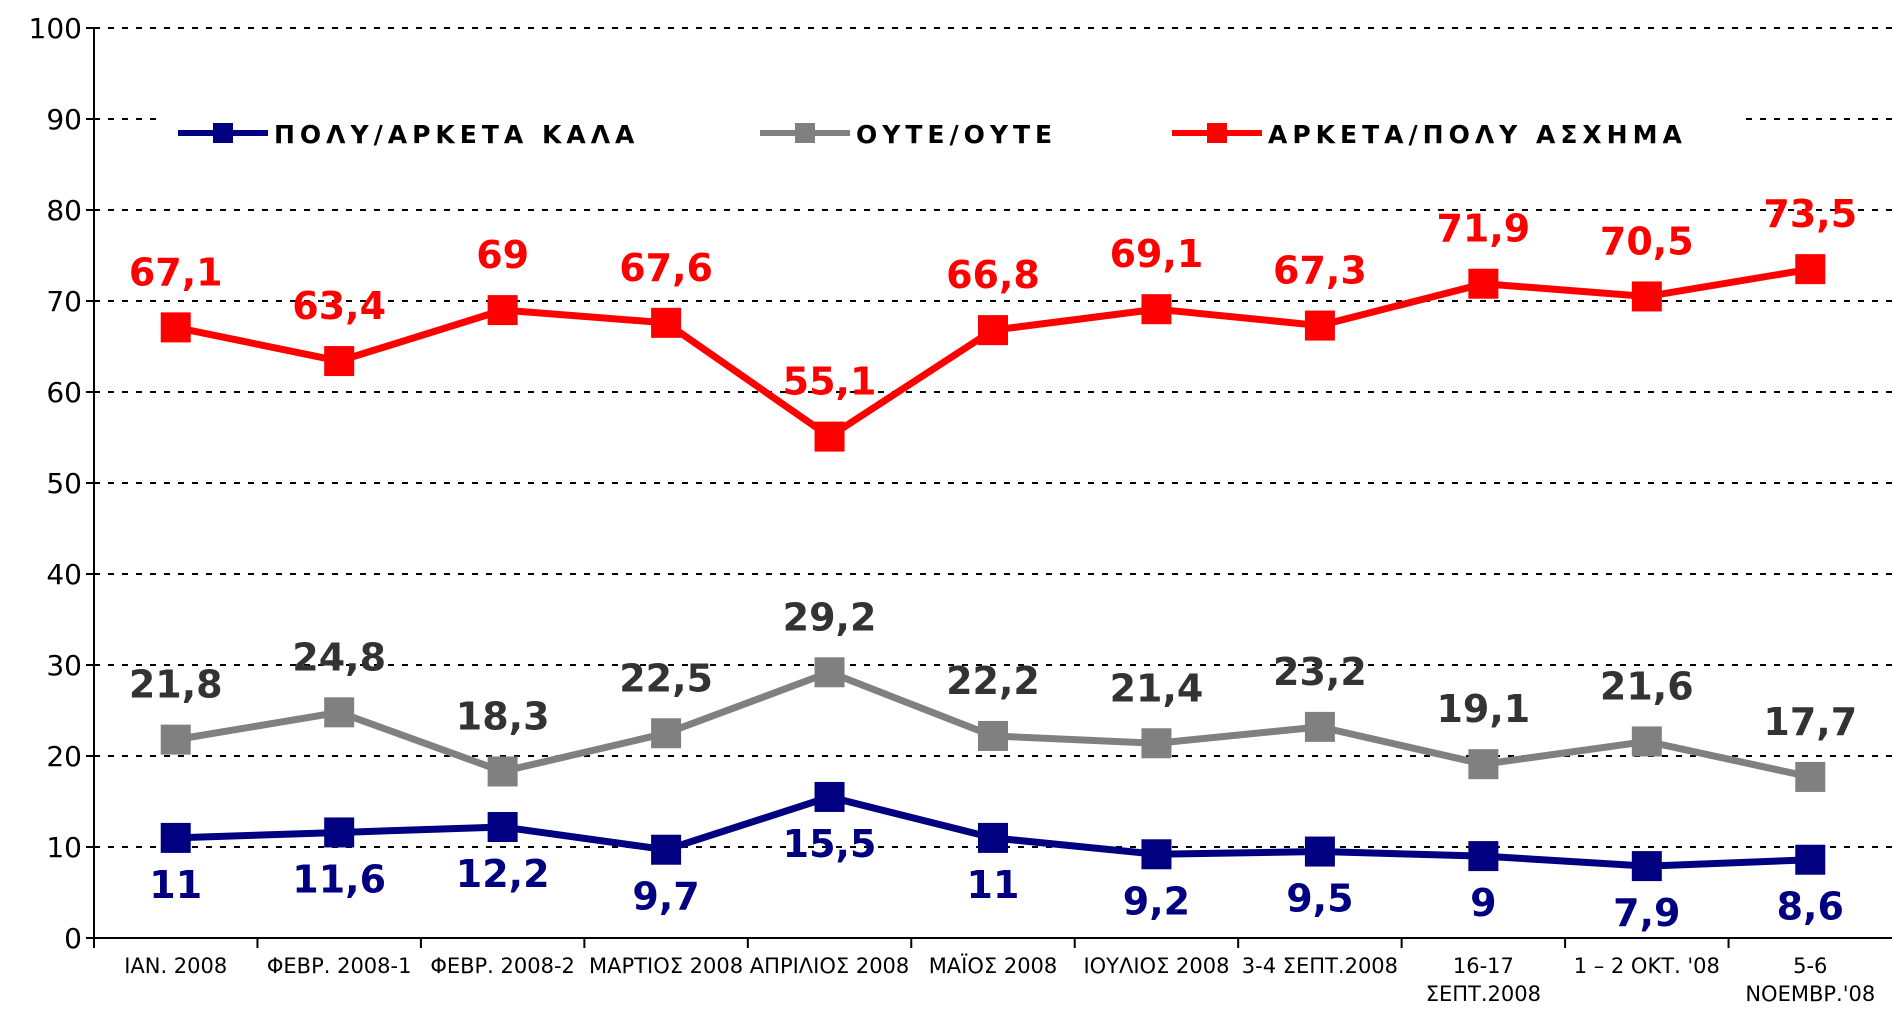  What do you see at coordinates (339, 657) in the screenshot?
I see `data-label: 24,8` at bounding box center [339, 657].